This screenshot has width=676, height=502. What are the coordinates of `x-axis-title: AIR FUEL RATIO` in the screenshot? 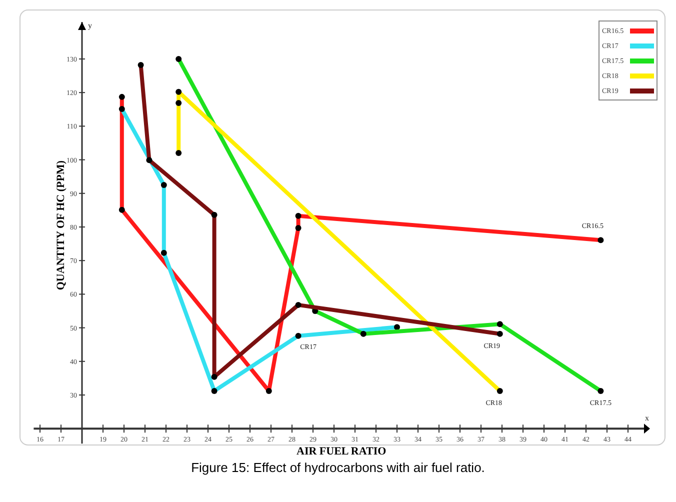 It's located at (341, 452).